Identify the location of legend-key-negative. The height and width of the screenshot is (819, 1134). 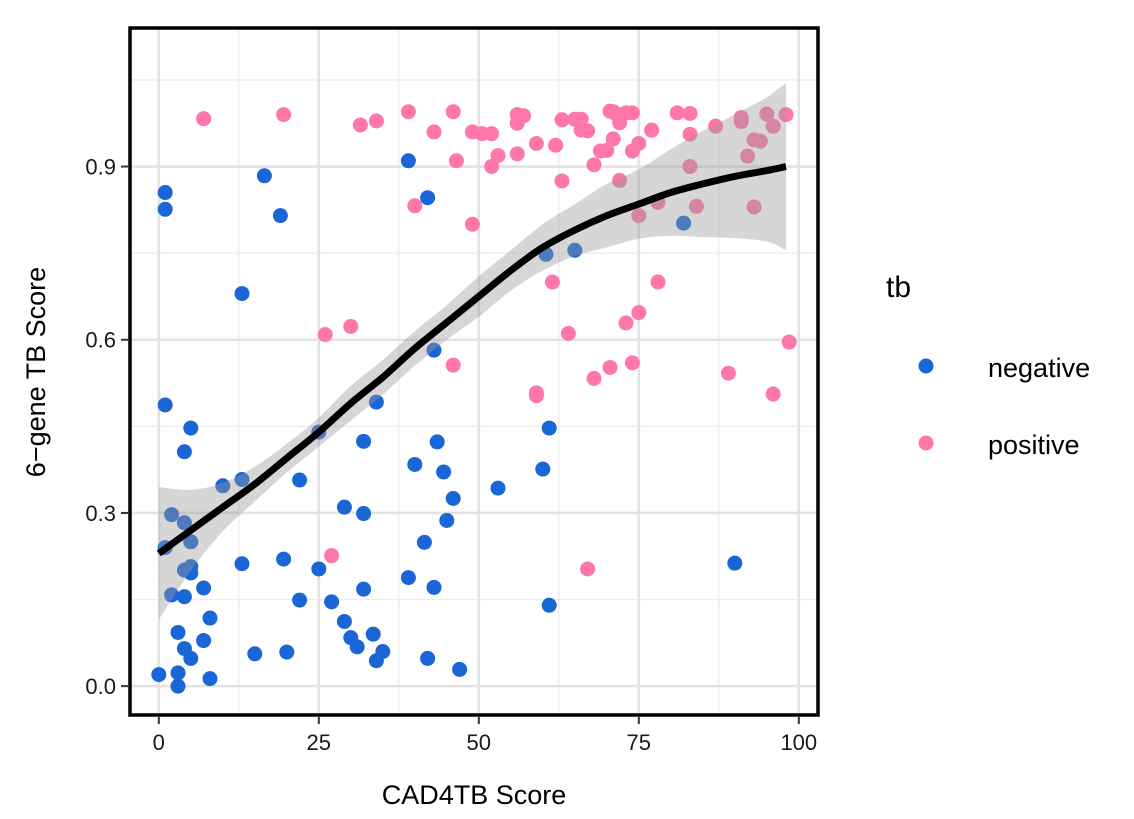
(926, 366).